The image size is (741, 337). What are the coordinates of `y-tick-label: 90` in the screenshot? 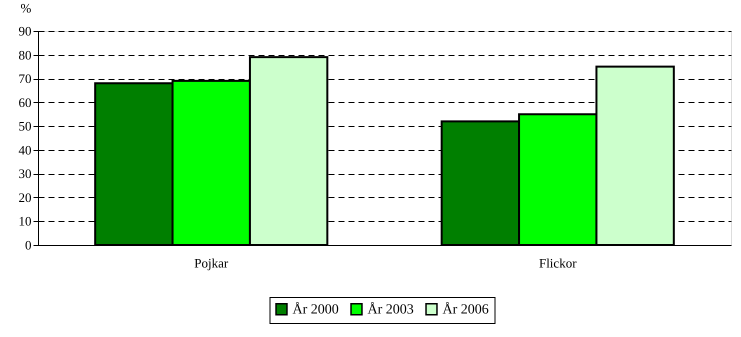 It's located at (25, 31).